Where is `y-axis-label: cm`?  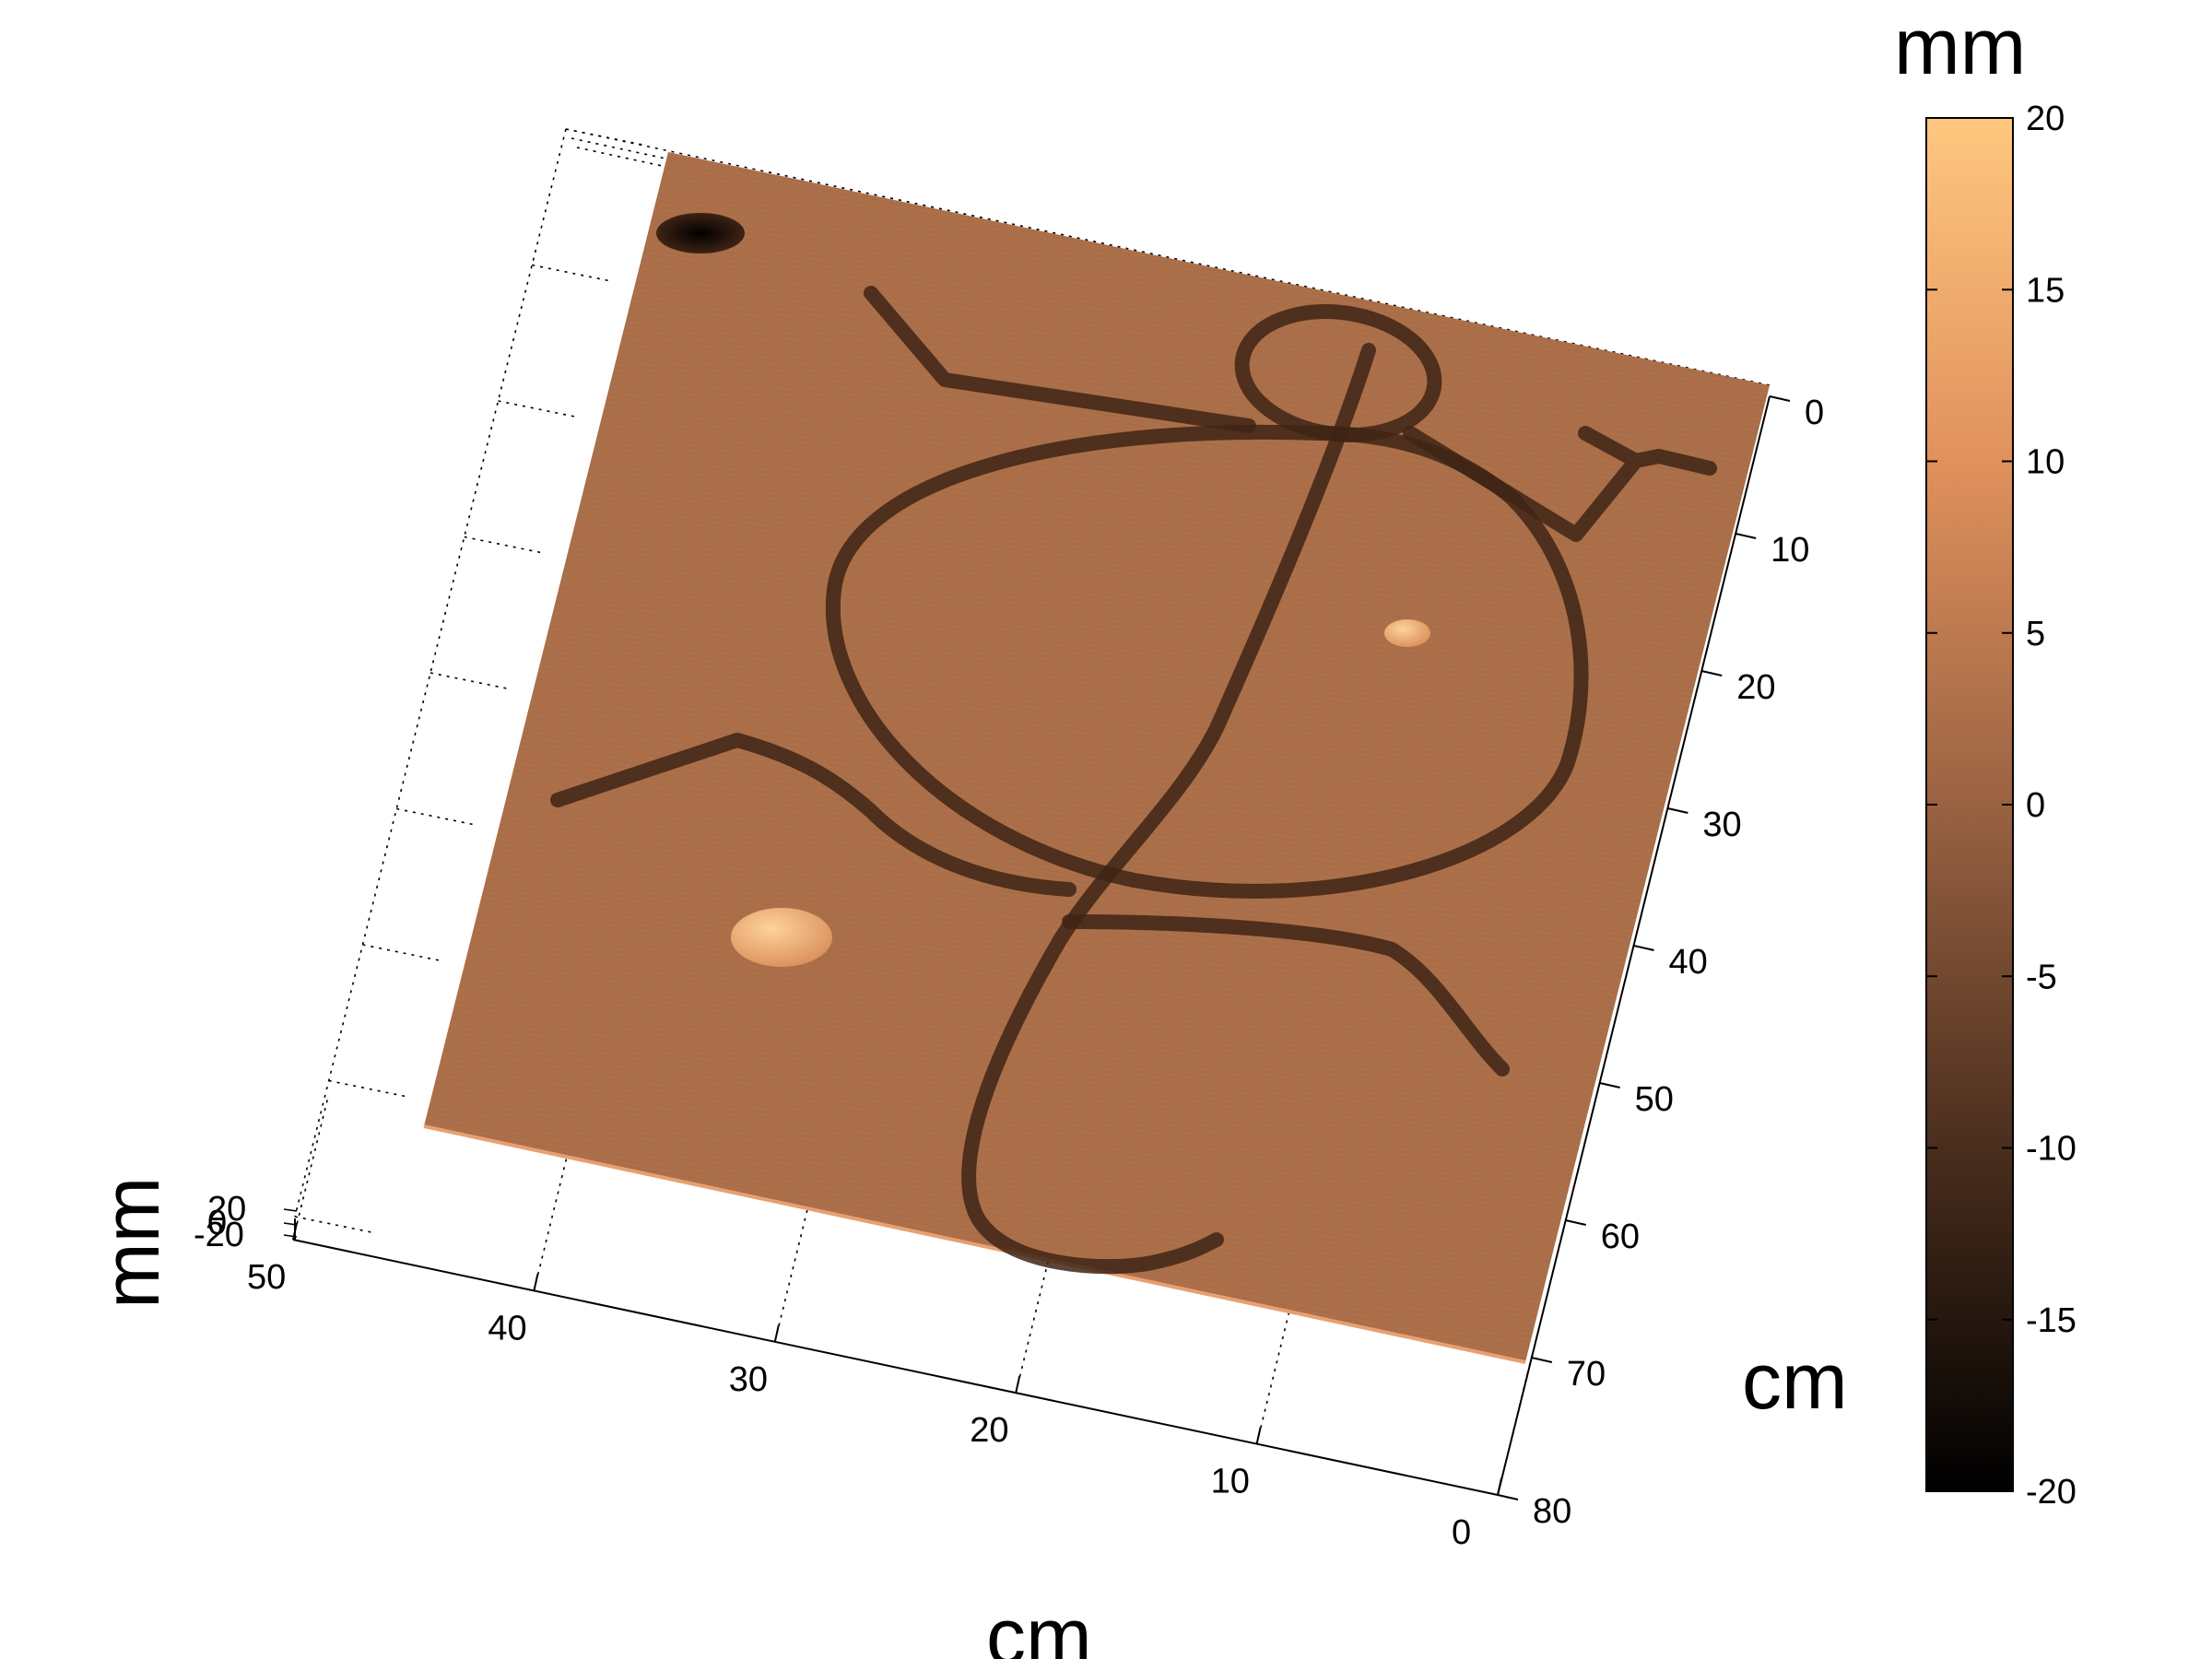
y-axis-label: cm is located at coordinates (1795, 1381).